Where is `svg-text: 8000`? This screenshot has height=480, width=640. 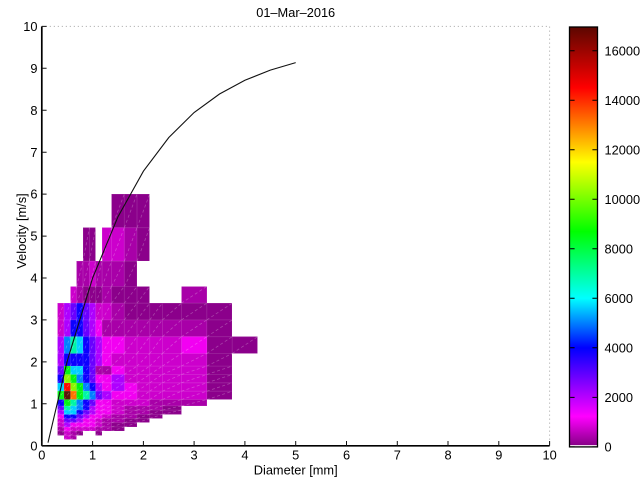
svg-text: 8000 is located at coordinates (619, 248).